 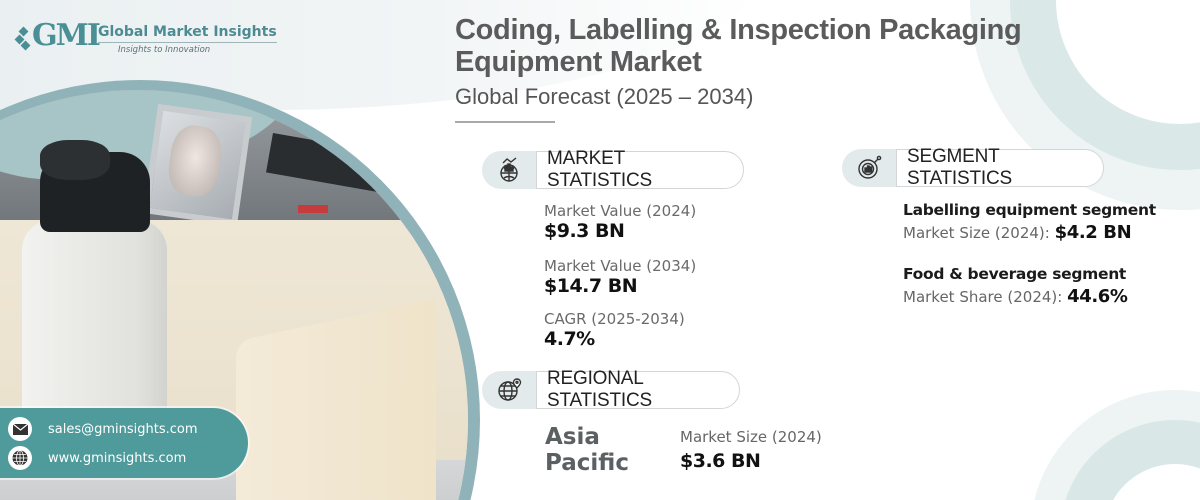 What do you see at coordinates (620, 277) in the screenshot?
I see `market-value-2034: Market Value (2034) $14.7 BN` at bounding box center [620, 277].